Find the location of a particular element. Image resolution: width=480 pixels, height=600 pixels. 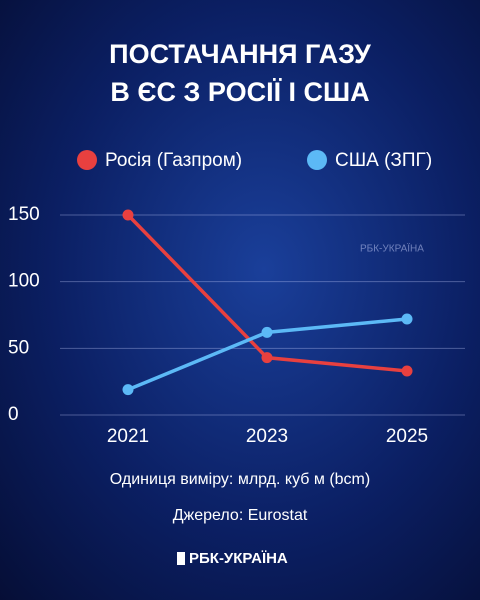

chart-title: ПОСТАЧАННЯ ГАЗУ is located at coordinates (240, 54).